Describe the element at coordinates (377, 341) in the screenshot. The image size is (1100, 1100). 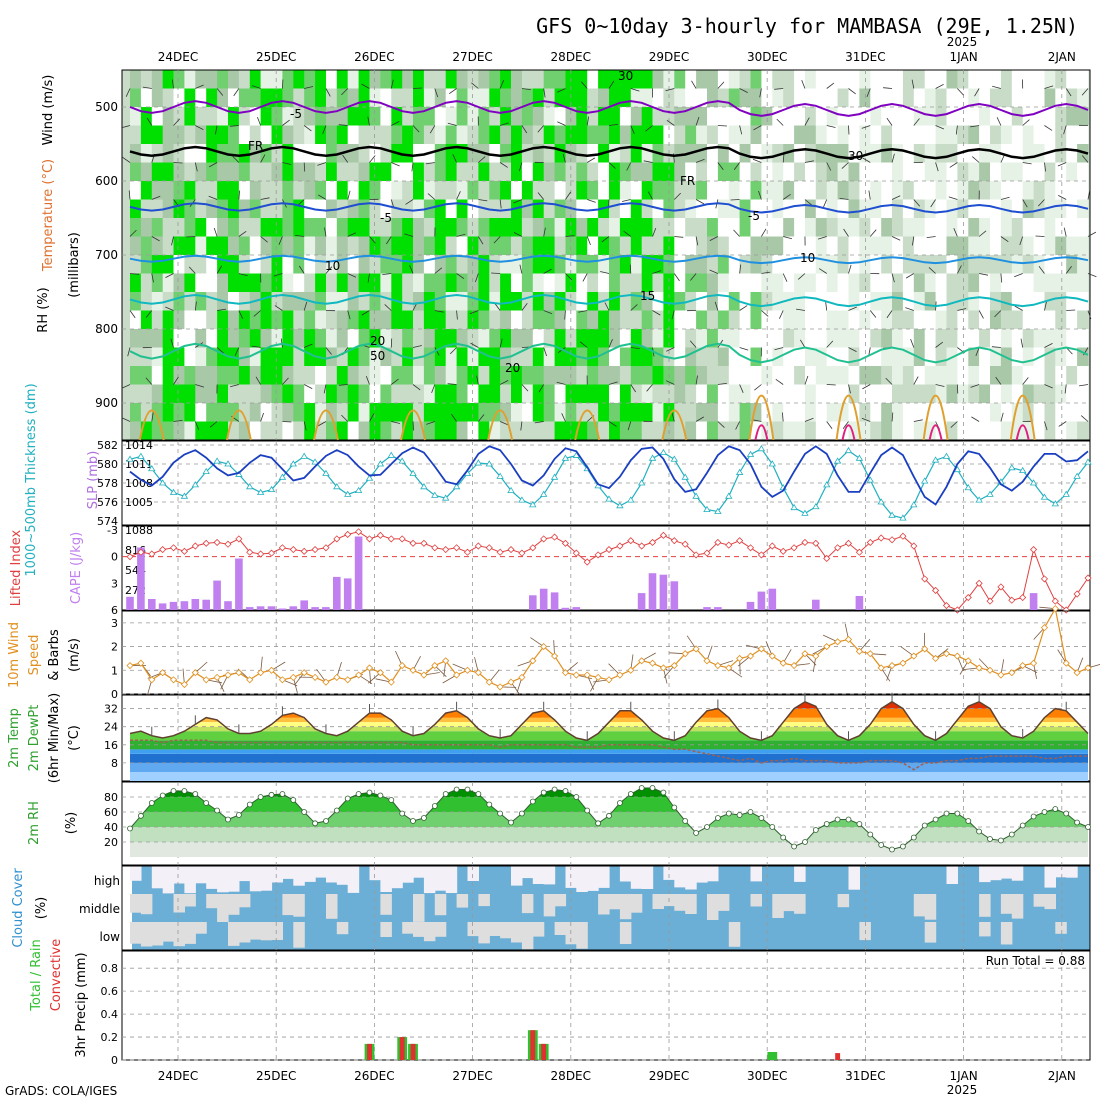
I see `contour-label: 20` at that location.